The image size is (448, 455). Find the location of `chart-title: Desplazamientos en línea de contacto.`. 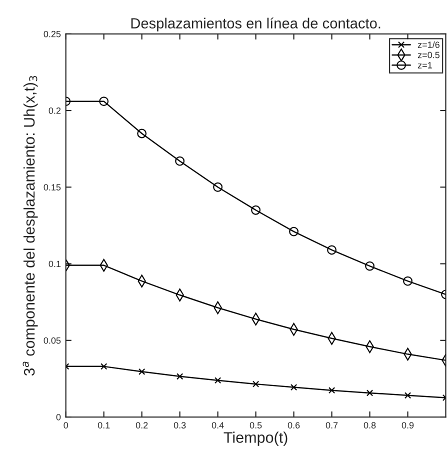

chart-title: Desplazamientos en línea de contacto. is located at coordinates (255, 25).